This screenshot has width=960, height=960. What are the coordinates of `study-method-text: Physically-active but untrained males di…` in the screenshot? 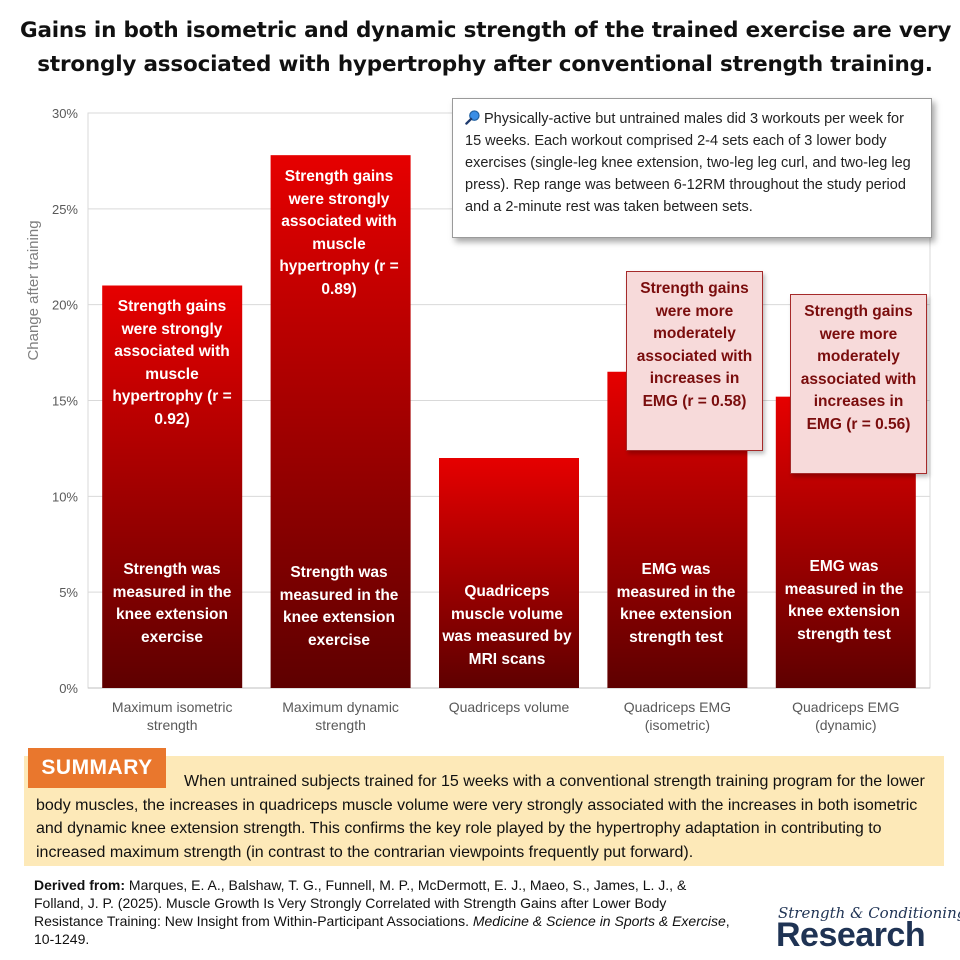 It's located at (688, 163).